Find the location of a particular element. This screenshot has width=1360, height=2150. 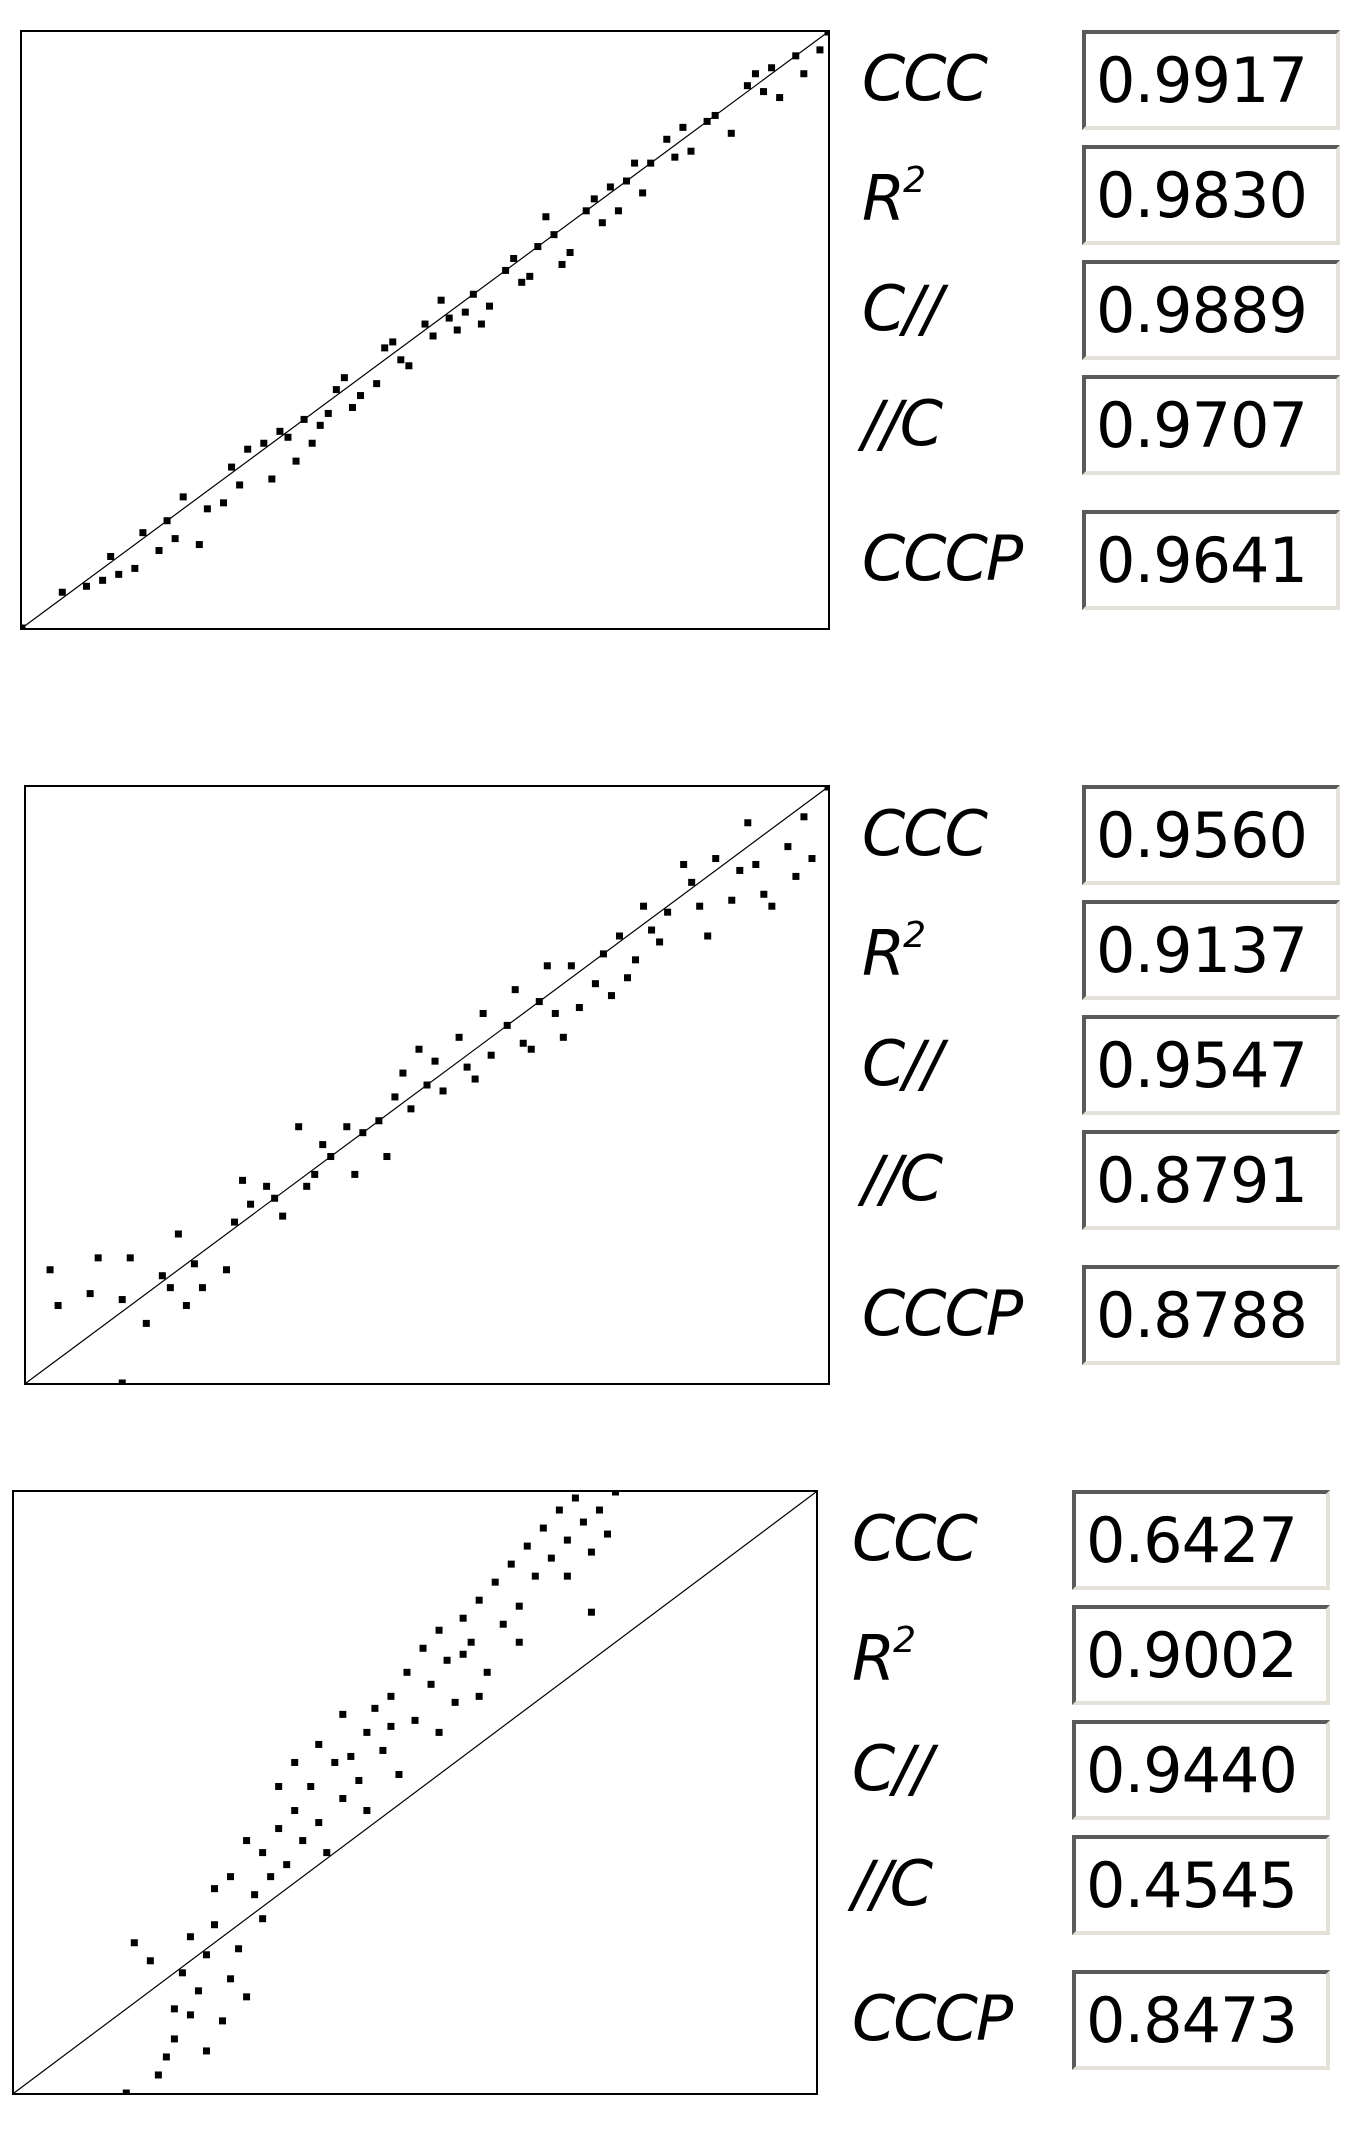

stat-value-field: 0.8788 is located at coordinates (1211, 1315).